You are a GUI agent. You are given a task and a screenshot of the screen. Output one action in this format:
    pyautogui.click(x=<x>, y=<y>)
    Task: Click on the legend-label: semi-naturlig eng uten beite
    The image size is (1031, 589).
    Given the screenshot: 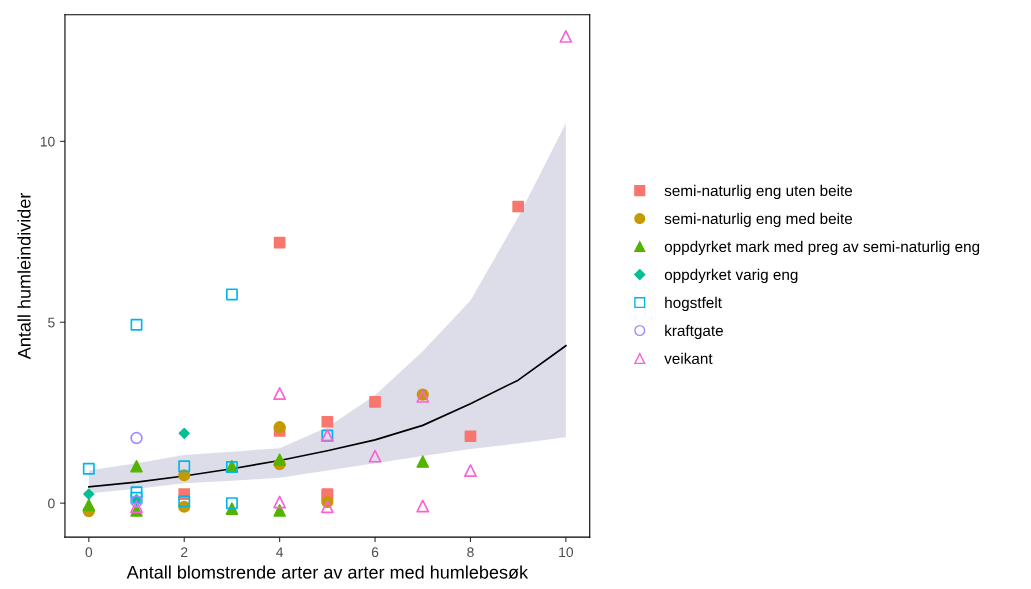 What is the action you would take?
    pyautogui.click(x=758, y=192)
    